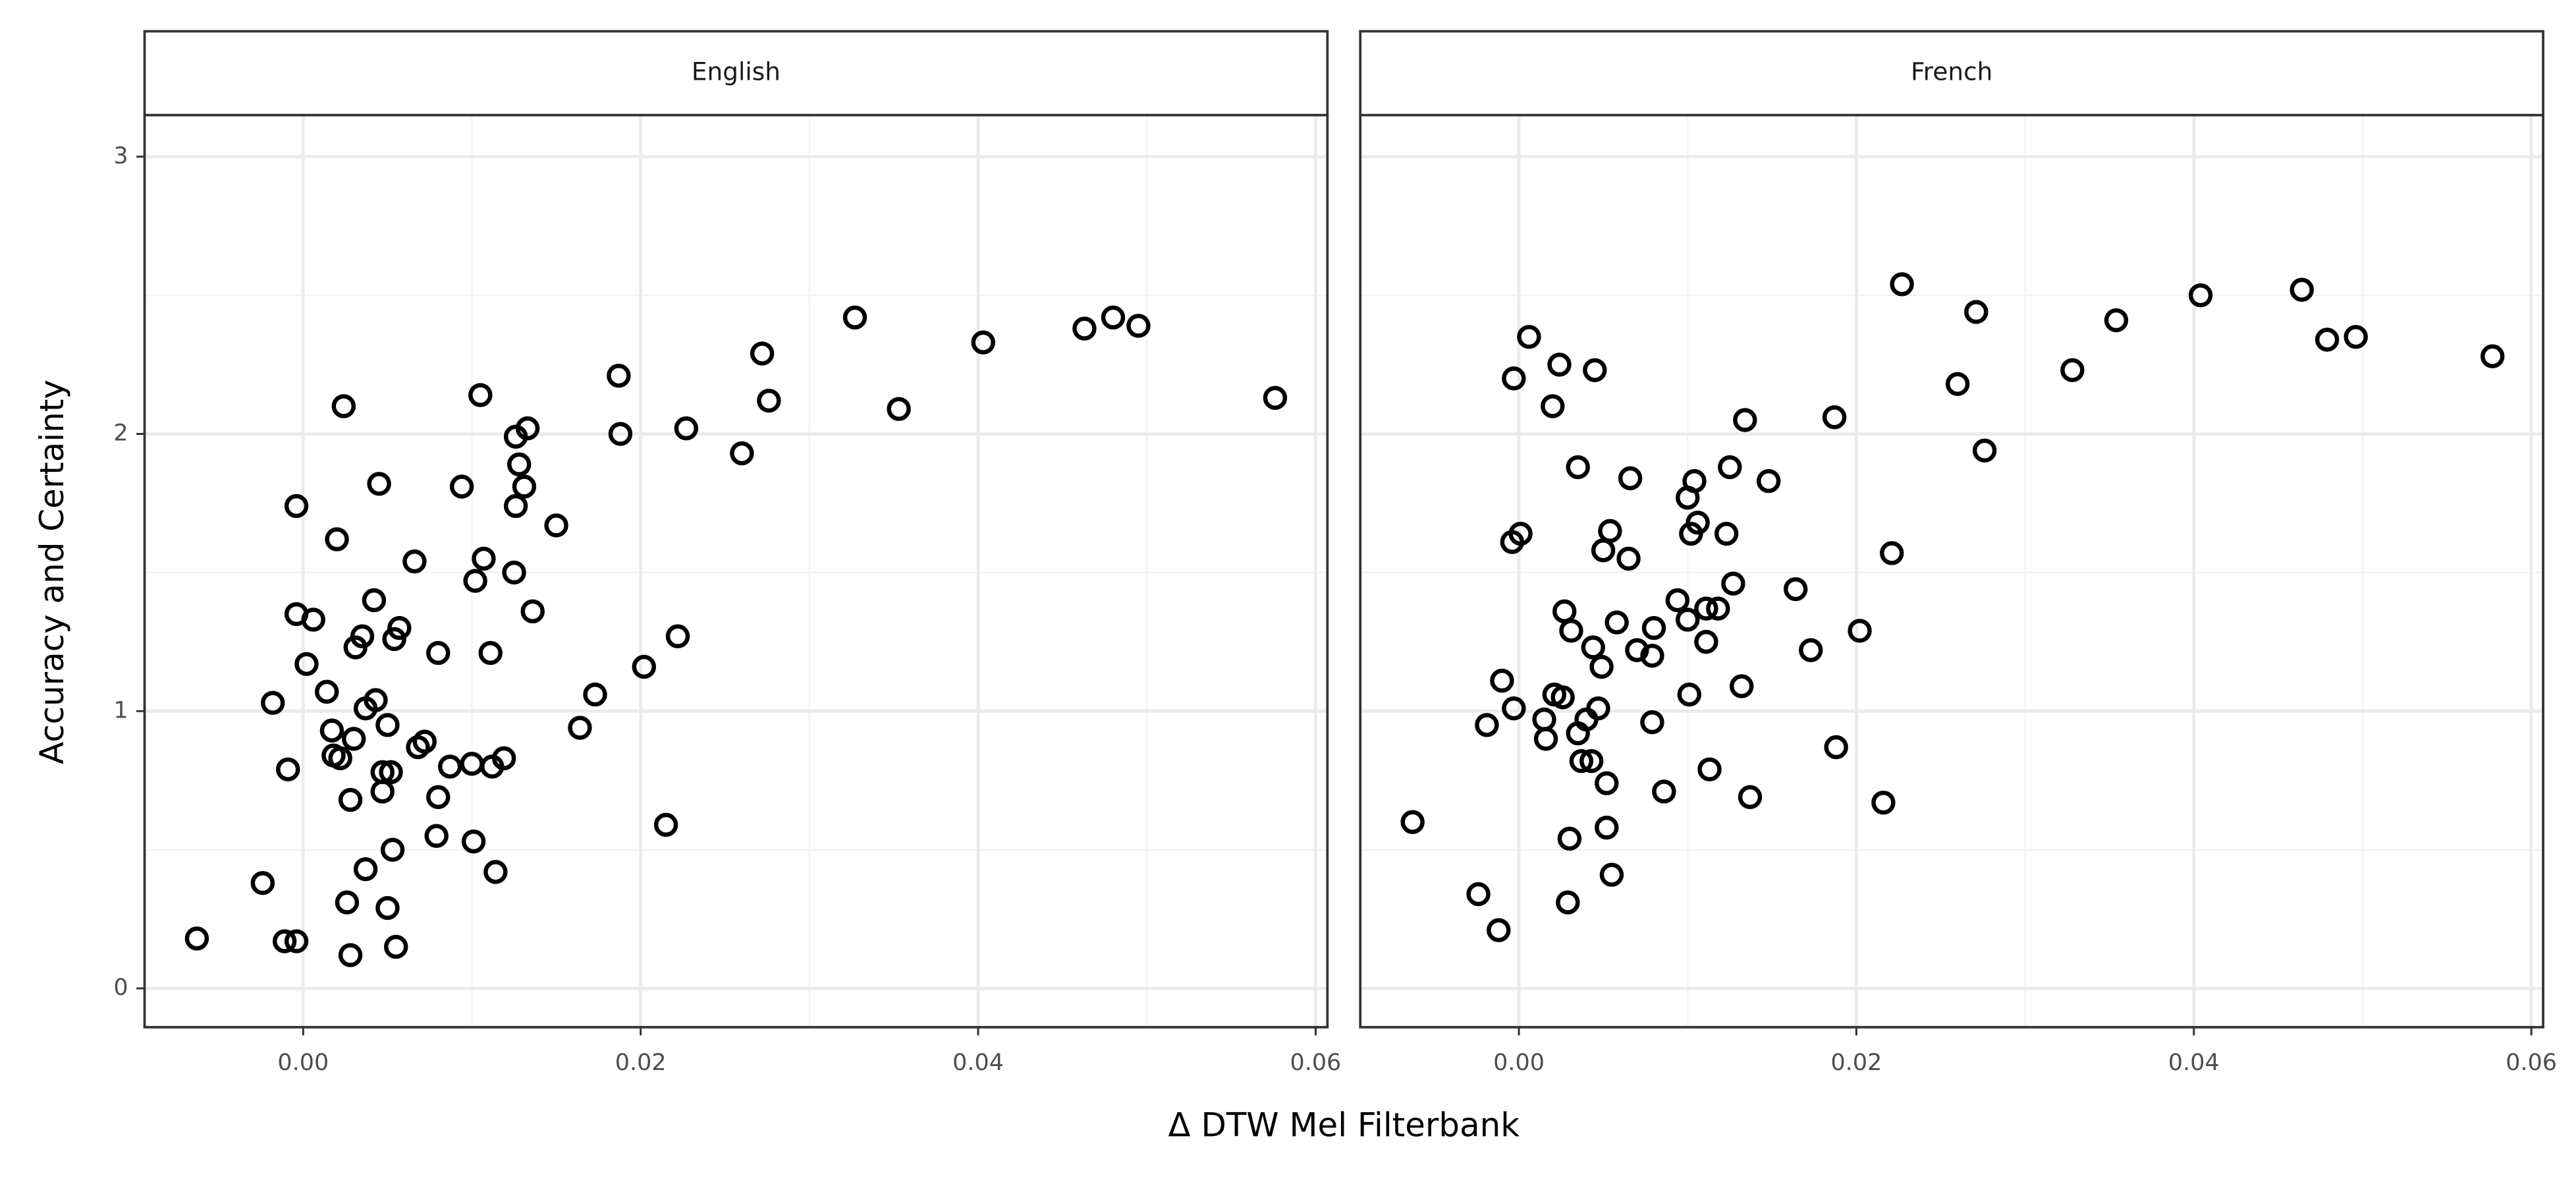 The height and width of the screenshot is (1186, 2576). I want to click on y-axis-title: Accuracy and Certainty, so click(52, 572).